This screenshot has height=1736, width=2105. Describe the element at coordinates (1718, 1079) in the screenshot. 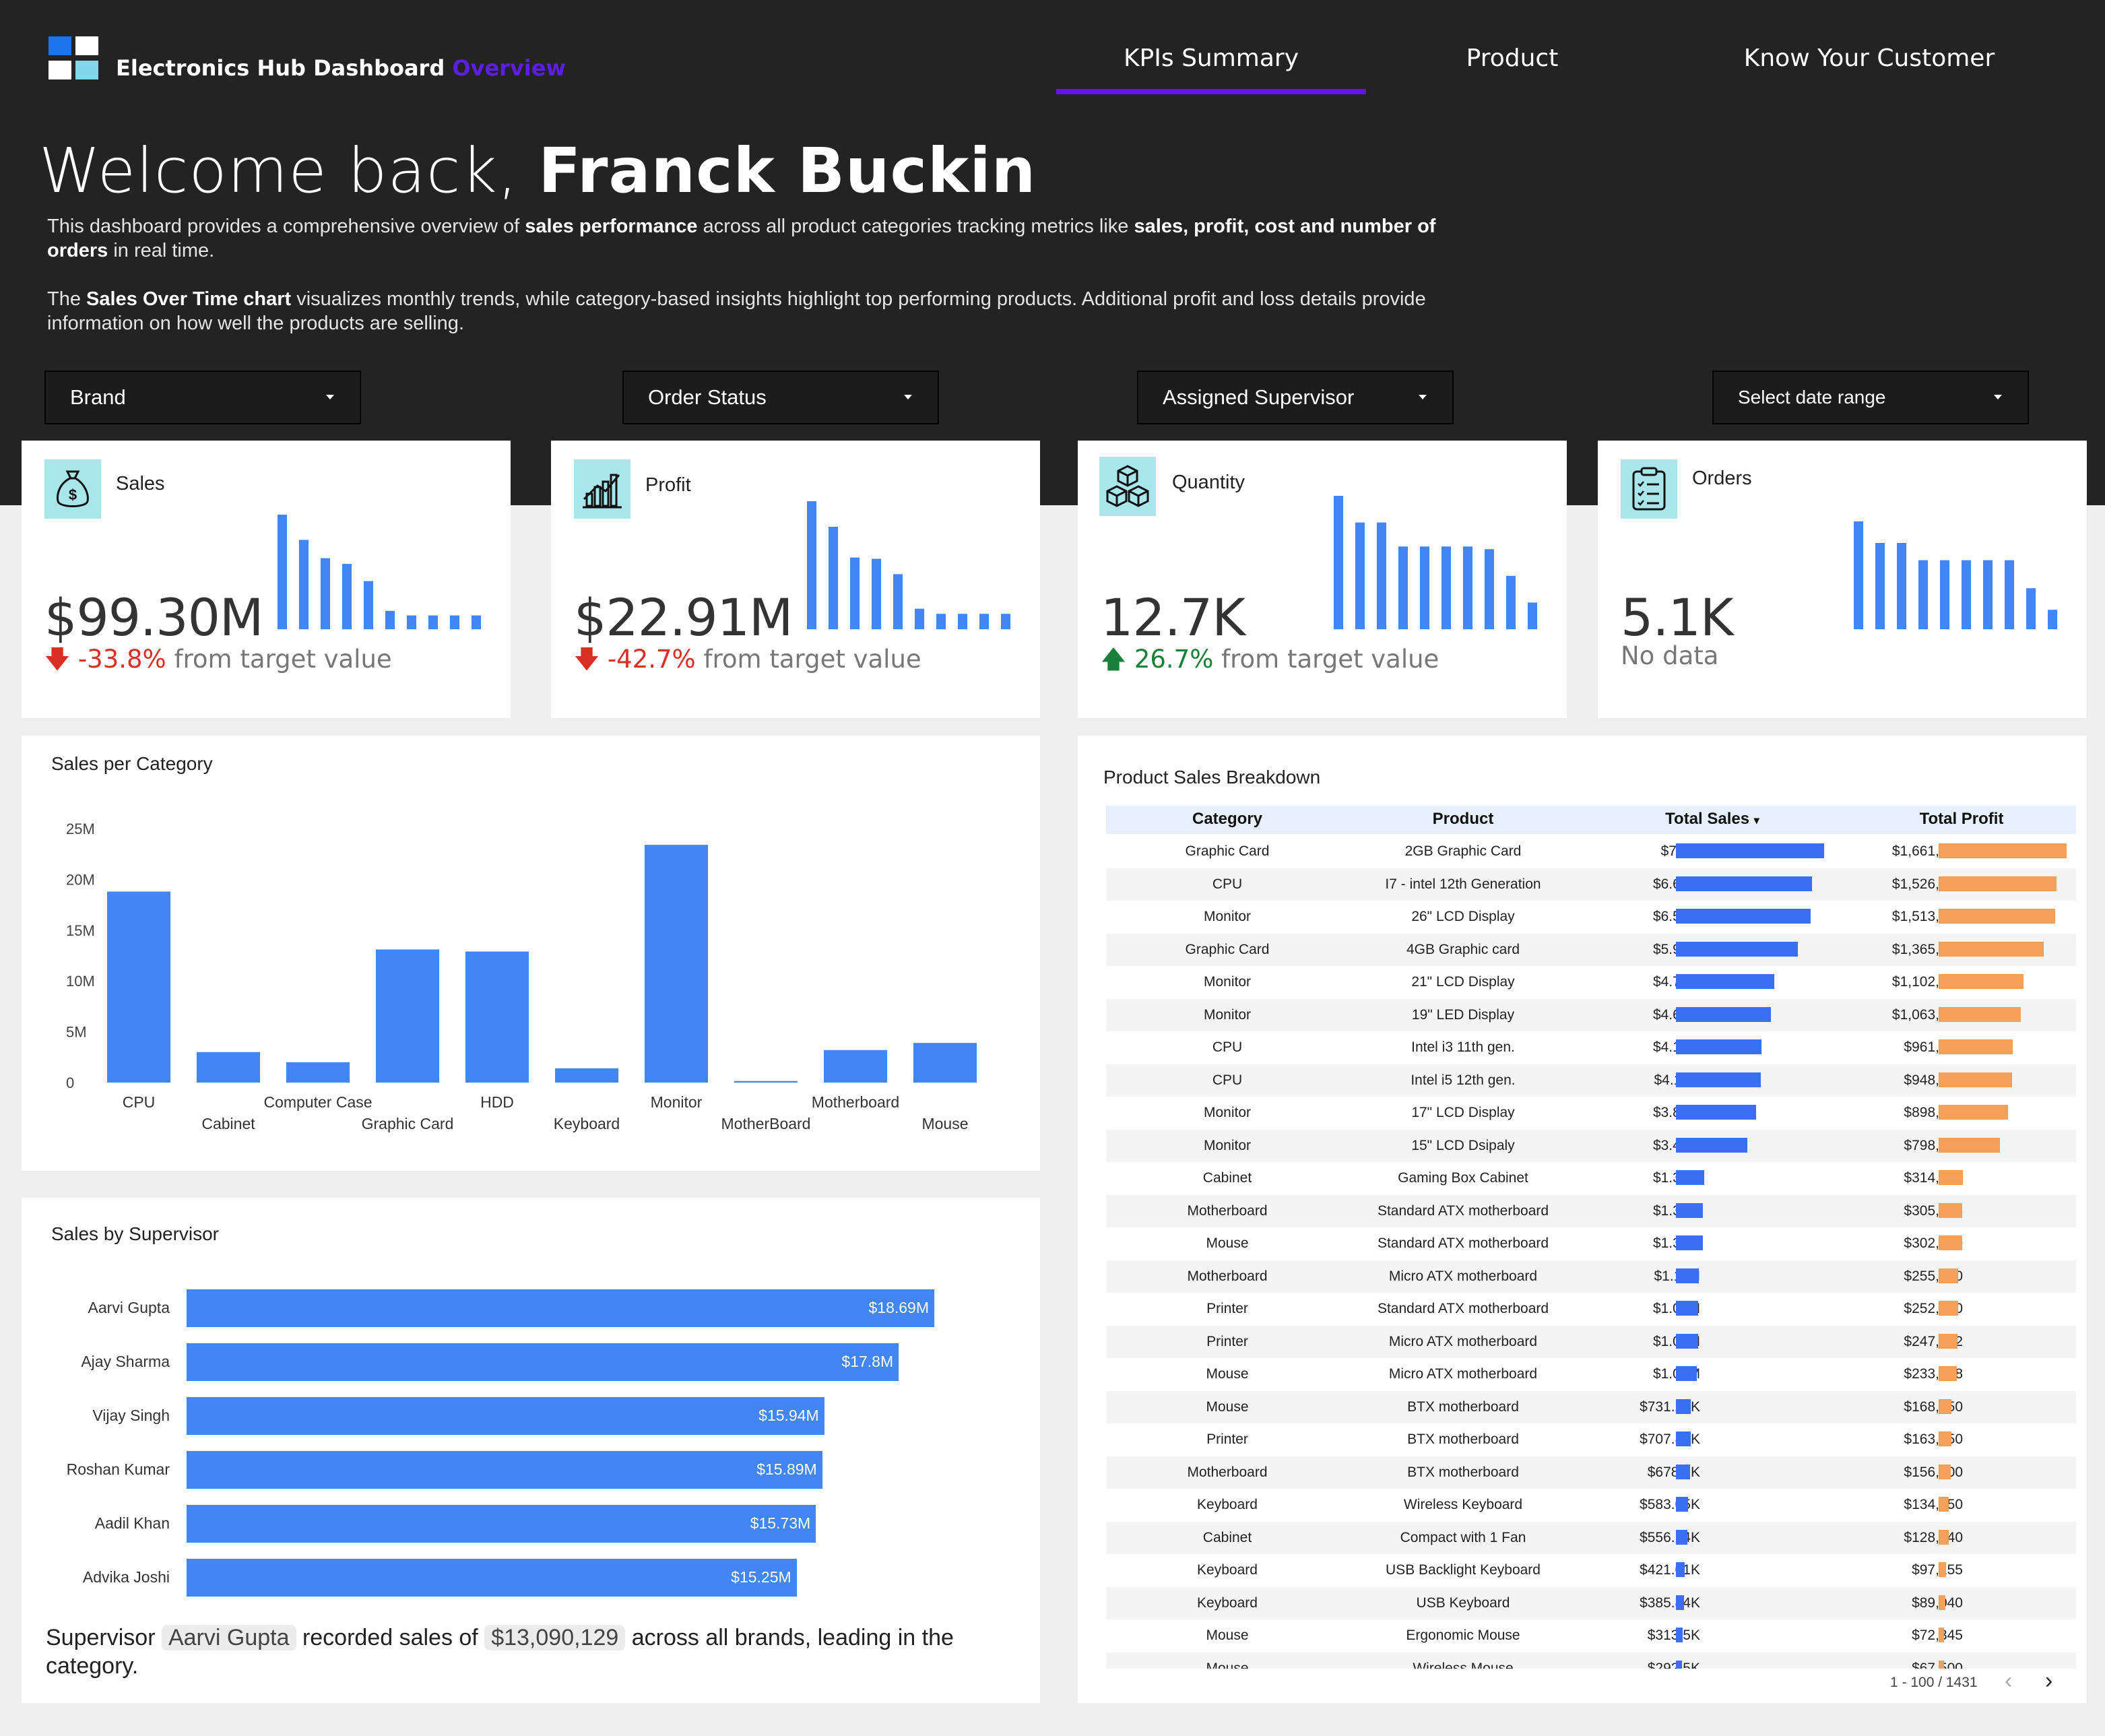

I see `sales-bar` at that location.